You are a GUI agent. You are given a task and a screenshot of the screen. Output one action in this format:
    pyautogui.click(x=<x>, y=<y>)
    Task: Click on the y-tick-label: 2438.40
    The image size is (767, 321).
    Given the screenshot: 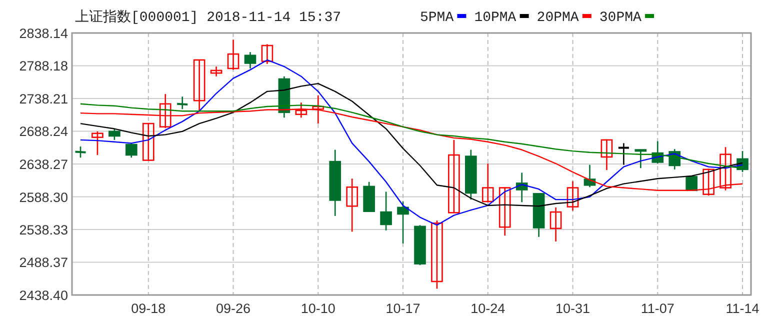 What is the action you would take?
    pyautogui.click(x=43, y=295)
    